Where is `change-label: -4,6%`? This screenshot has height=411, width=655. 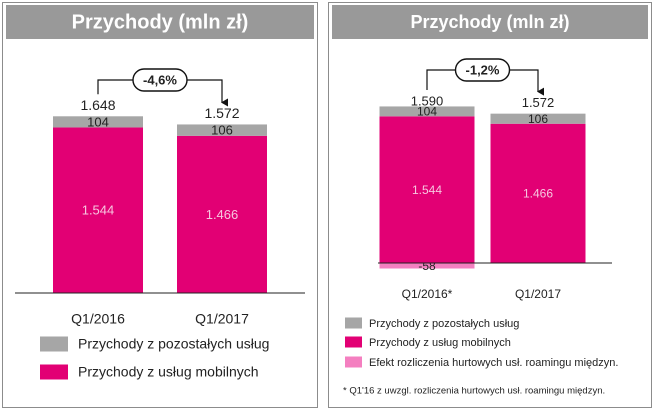 change-label: -4,6% is located at coordinates (160, 79).